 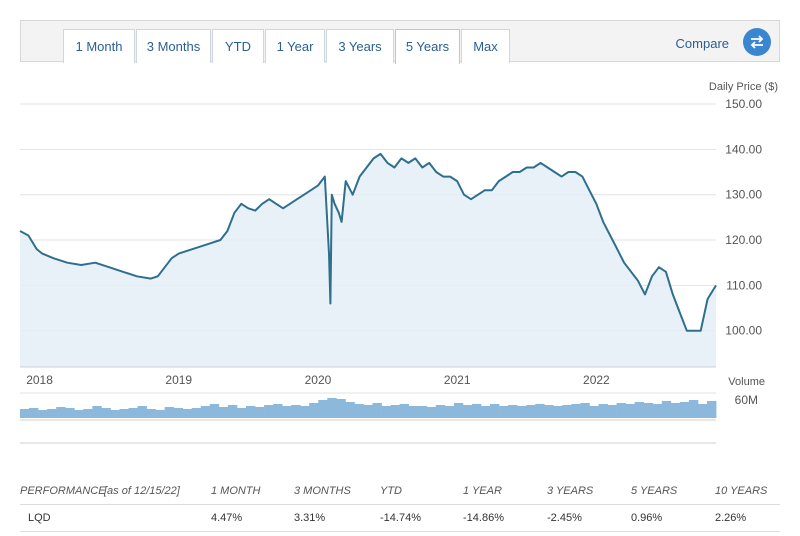 I want to click on header-1-month: 1 MONTH, so click(x=236, y=491).